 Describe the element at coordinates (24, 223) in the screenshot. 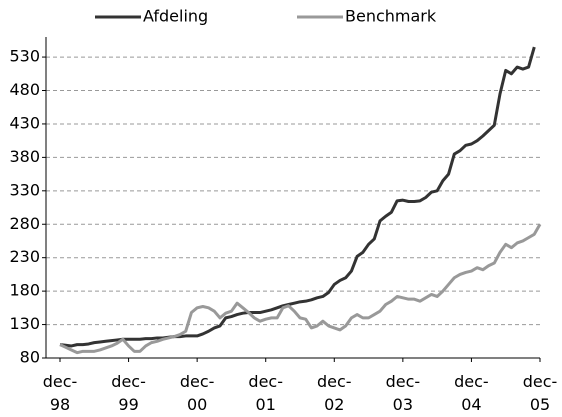

I see `y-tick-label: 280` at that location.